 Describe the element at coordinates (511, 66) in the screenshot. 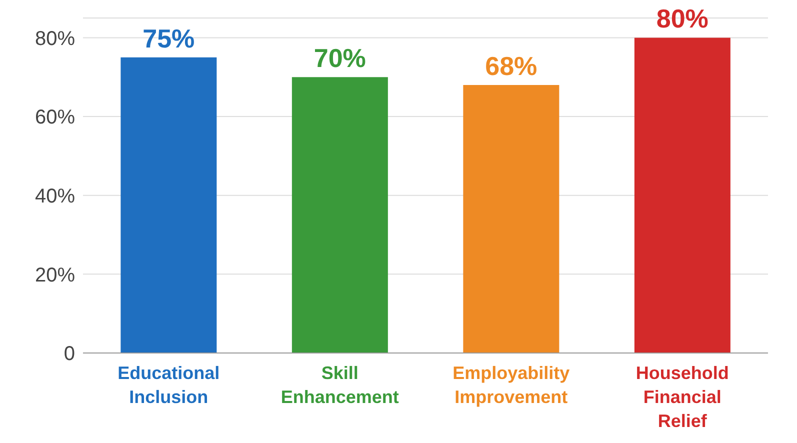

I see `data-label: 68%` at that location.